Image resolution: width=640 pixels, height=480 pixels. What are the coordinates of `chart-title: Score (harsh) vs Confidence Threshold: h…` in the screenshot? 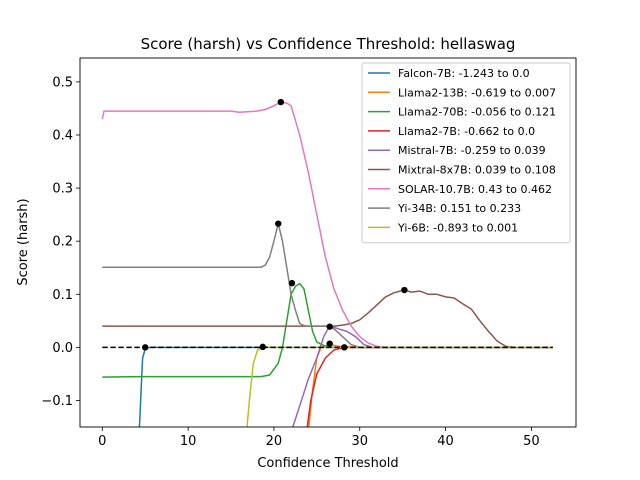 It's located at (328, 44).